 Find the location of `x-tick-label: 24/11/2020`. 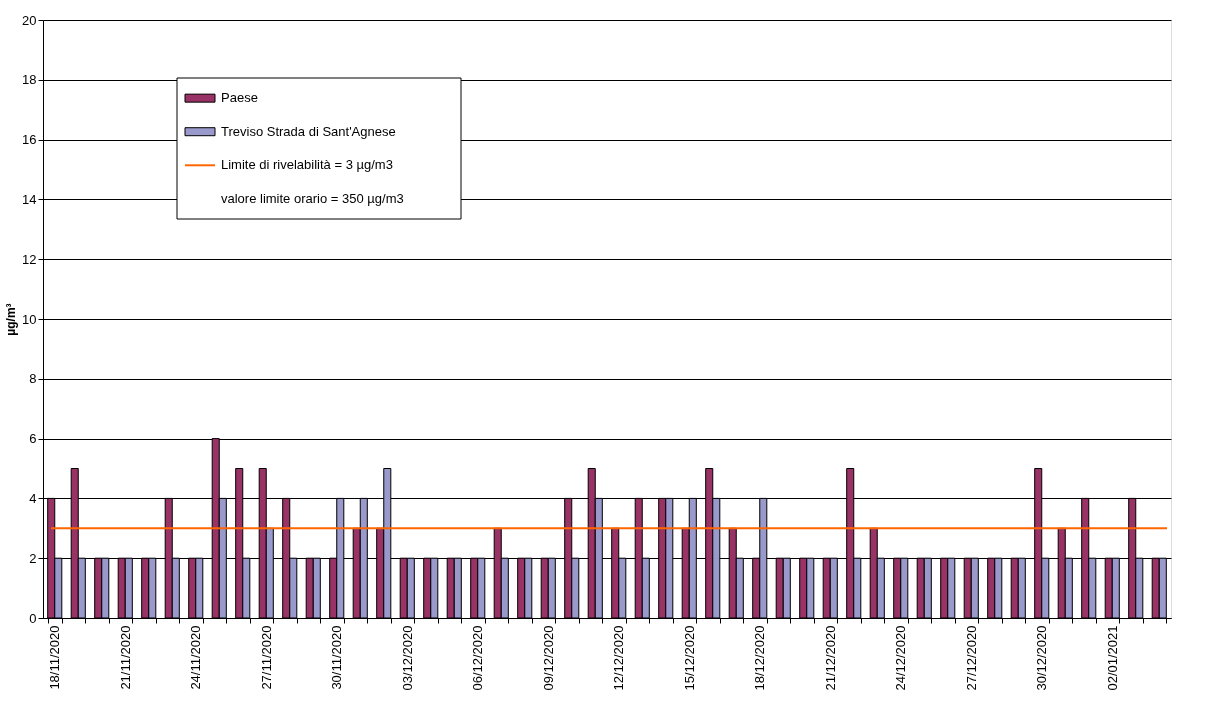

x-tick-label: 24/11/2020 is located at coordinates (196, 657).